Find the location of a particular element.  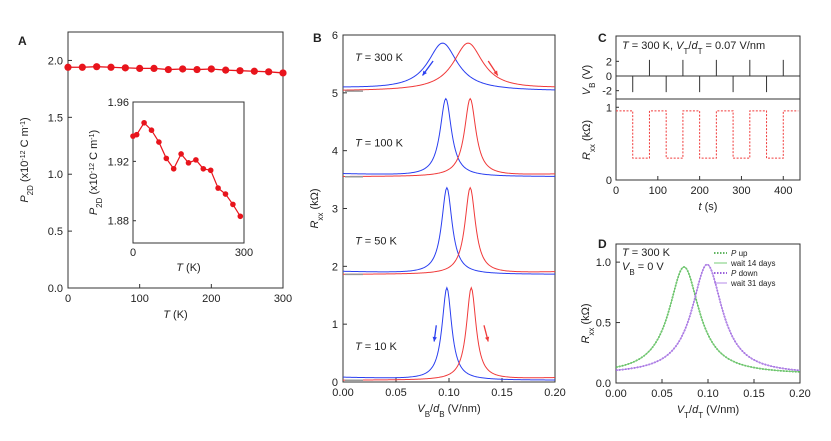

curve-label: T = 300 K is located at coordinates (379, 58).